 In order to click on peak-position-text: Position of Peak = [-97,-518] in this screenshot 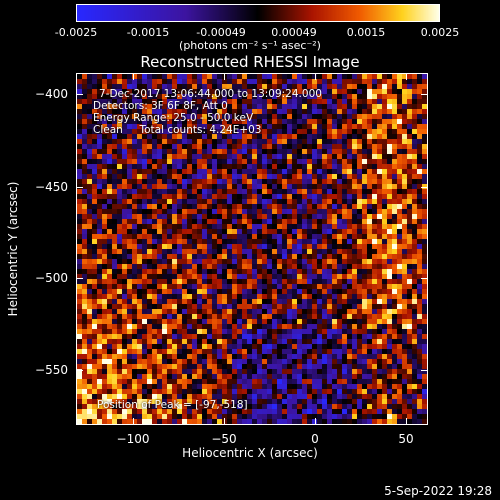, I will do `click(172, 405)`.